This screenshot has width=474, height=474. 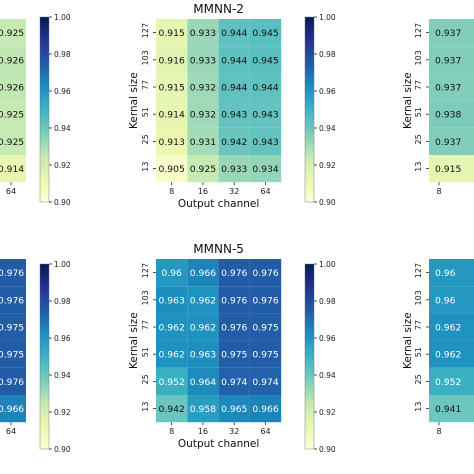 I want to click on cell-label: 0.976, so click(x=234, y=273).